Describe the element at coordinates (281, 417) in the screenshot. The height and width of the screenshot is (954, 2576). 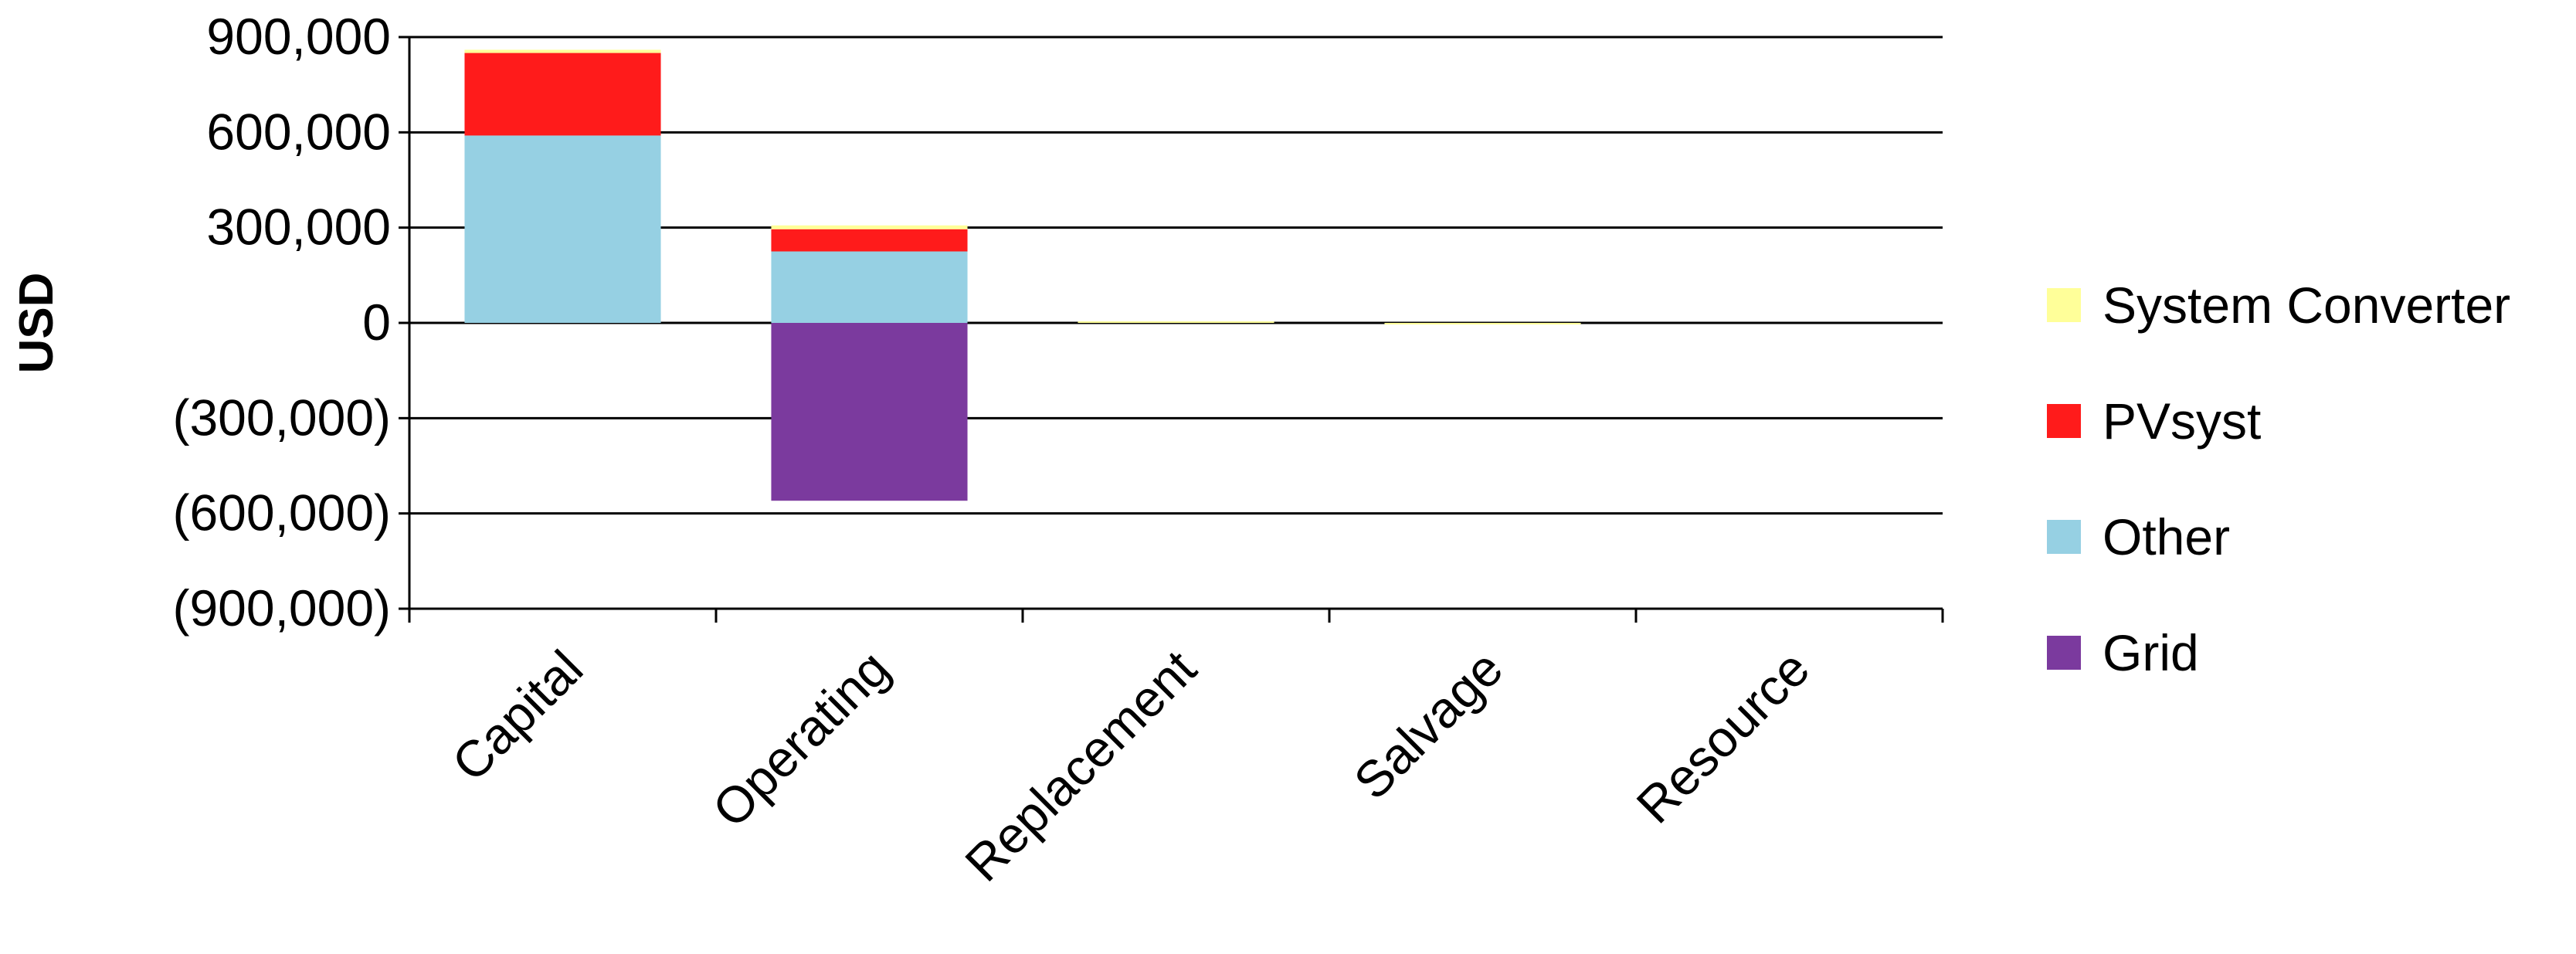
I see `y-tick-label: (300,000)` at that location.